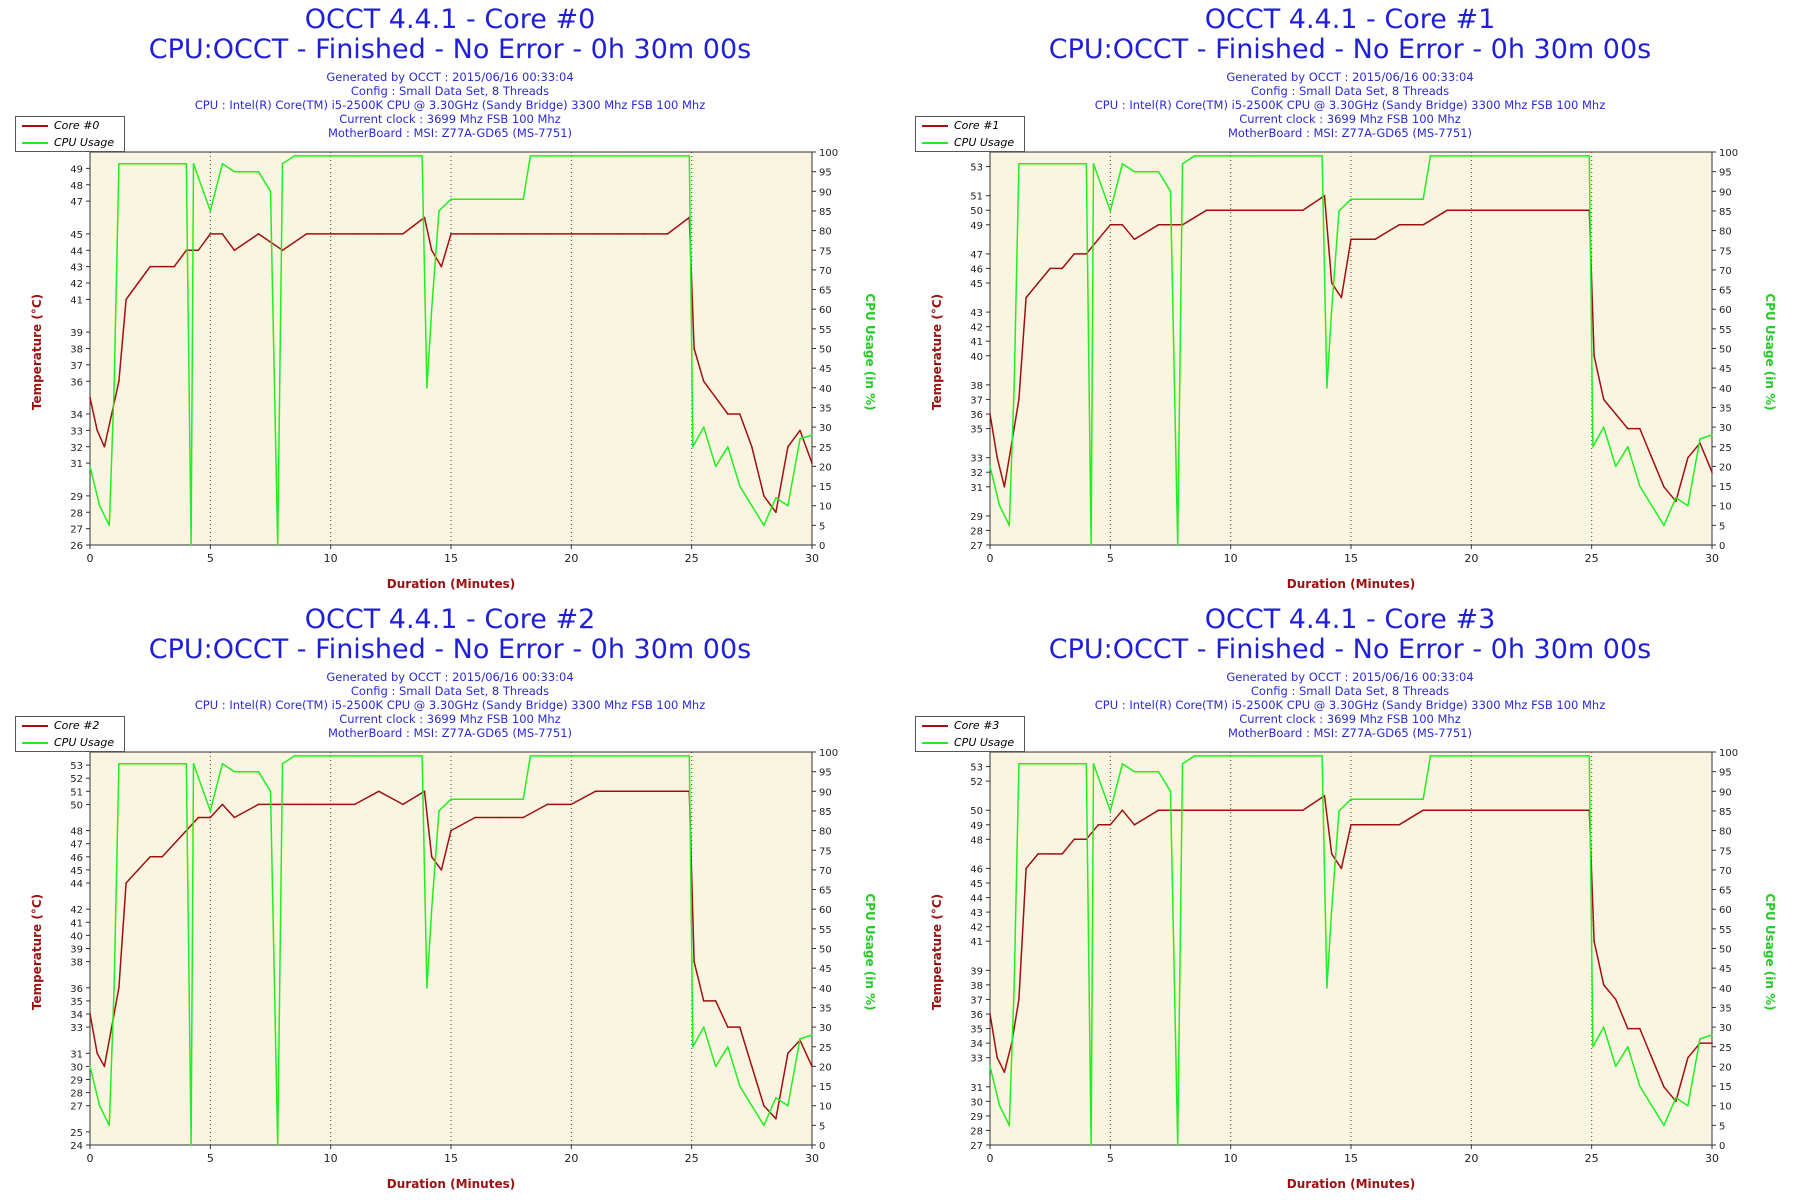 This screenshot has height=1200, width=1800. Describe the element at coordinates (1725, 930) in the screenshot. I see `y2-tick-label: 55` at that location.